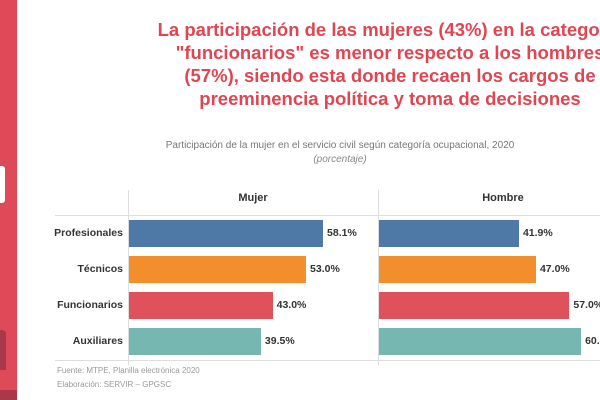  Describe the element at coordinates (586, 305) in the screenshot. I see `data-label: 57.0%` at that location.